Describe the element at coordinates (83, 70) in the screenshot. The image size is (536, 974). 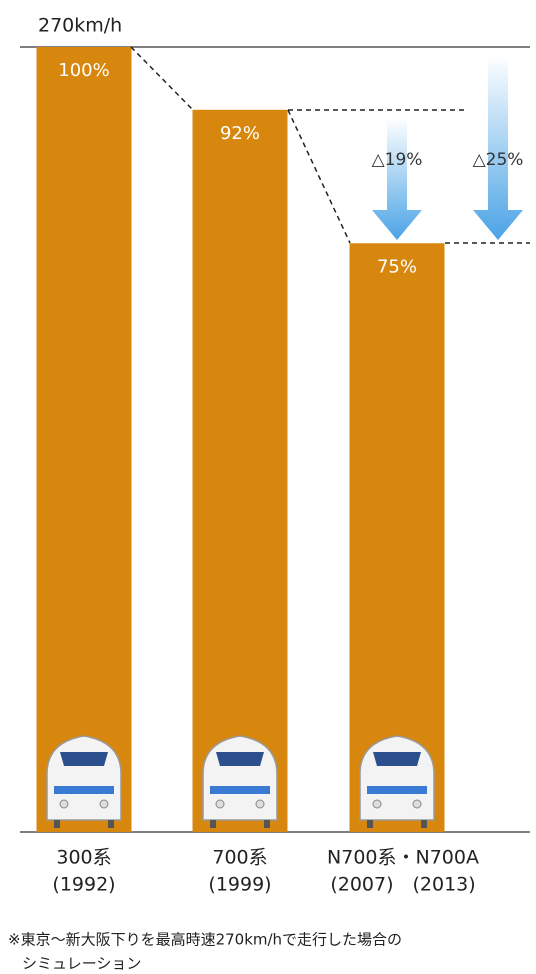
I see `value-label: 100%` at that location.